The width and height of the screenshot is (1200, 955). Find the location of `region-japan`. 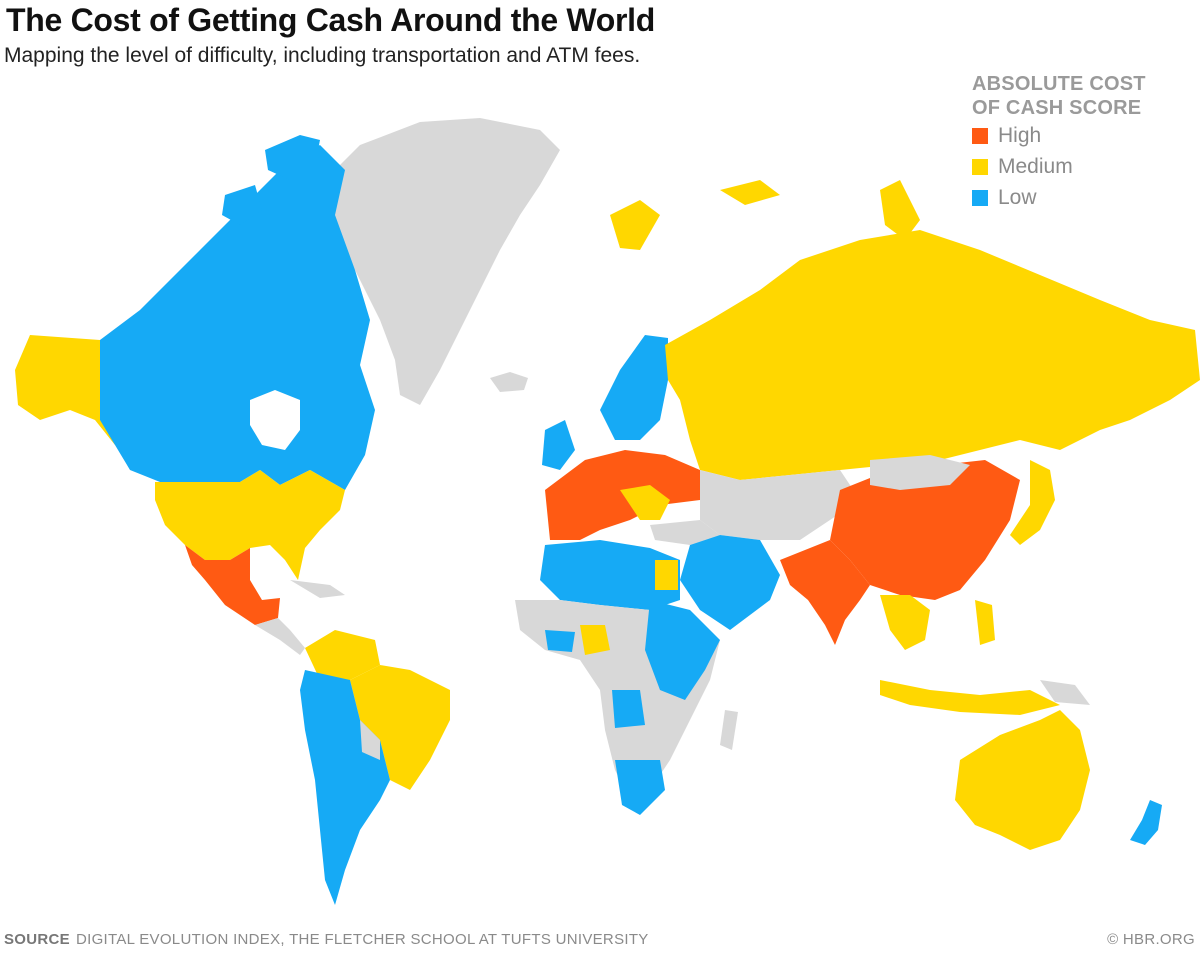

region-japan is located at coordinates (1032, 502).